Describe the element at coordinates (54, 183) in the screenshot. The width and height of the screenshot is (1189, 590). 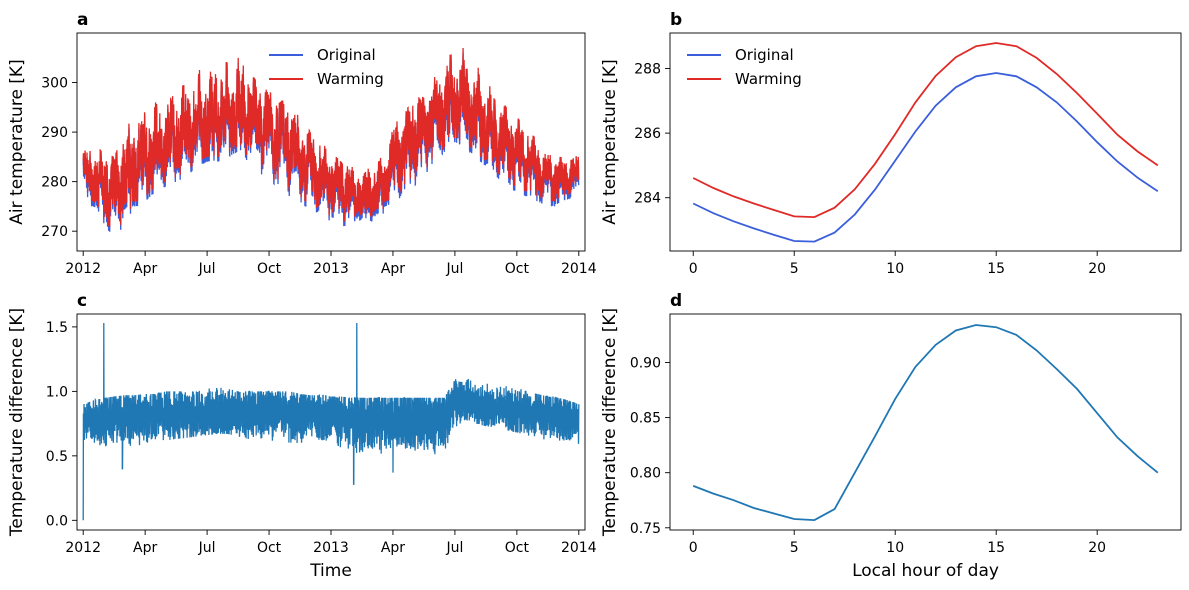
I see `y-tick-label: 280` at that location.